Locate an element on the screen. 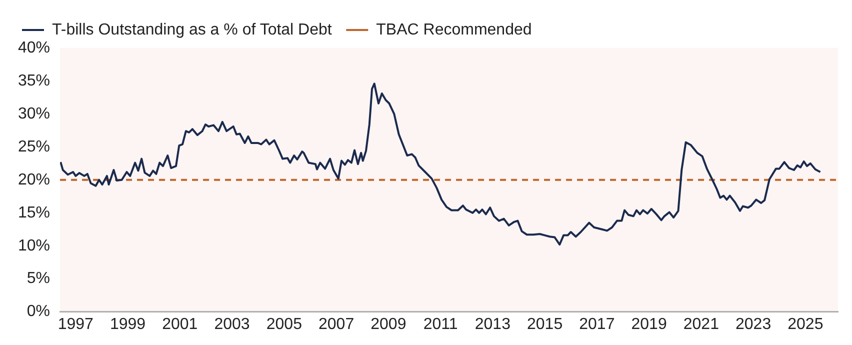 The image size is (852, 345). x-tick-label: 1999 is located at coordinates (128, 324).